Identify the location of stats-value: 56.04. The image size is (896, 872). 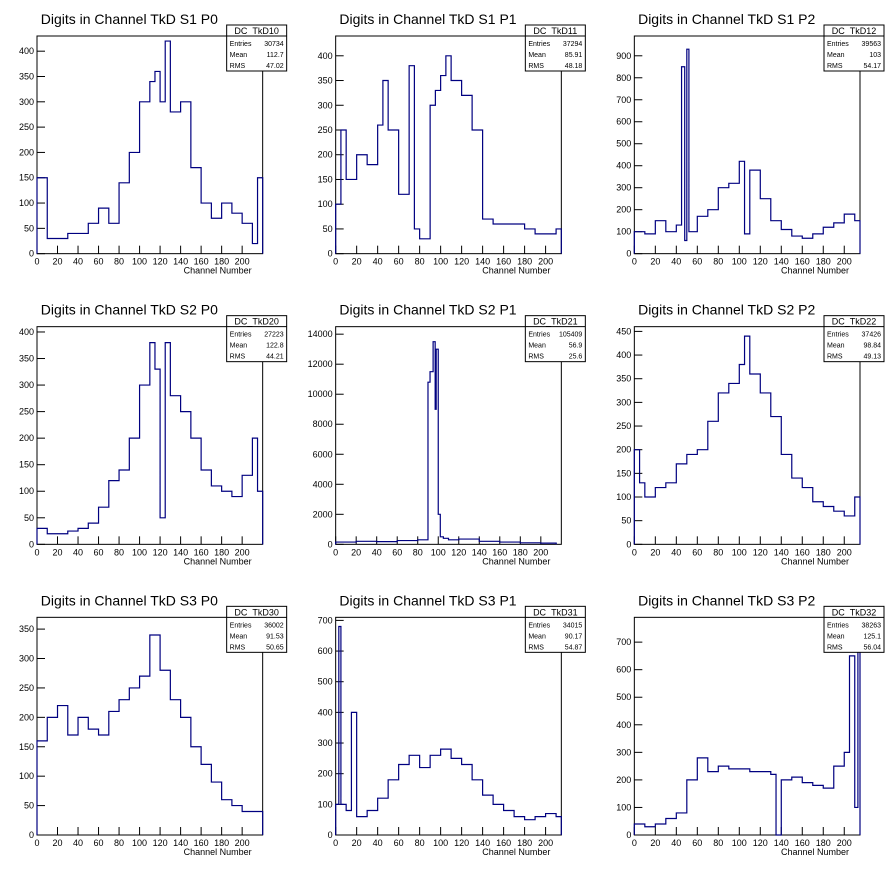
(872, 647).